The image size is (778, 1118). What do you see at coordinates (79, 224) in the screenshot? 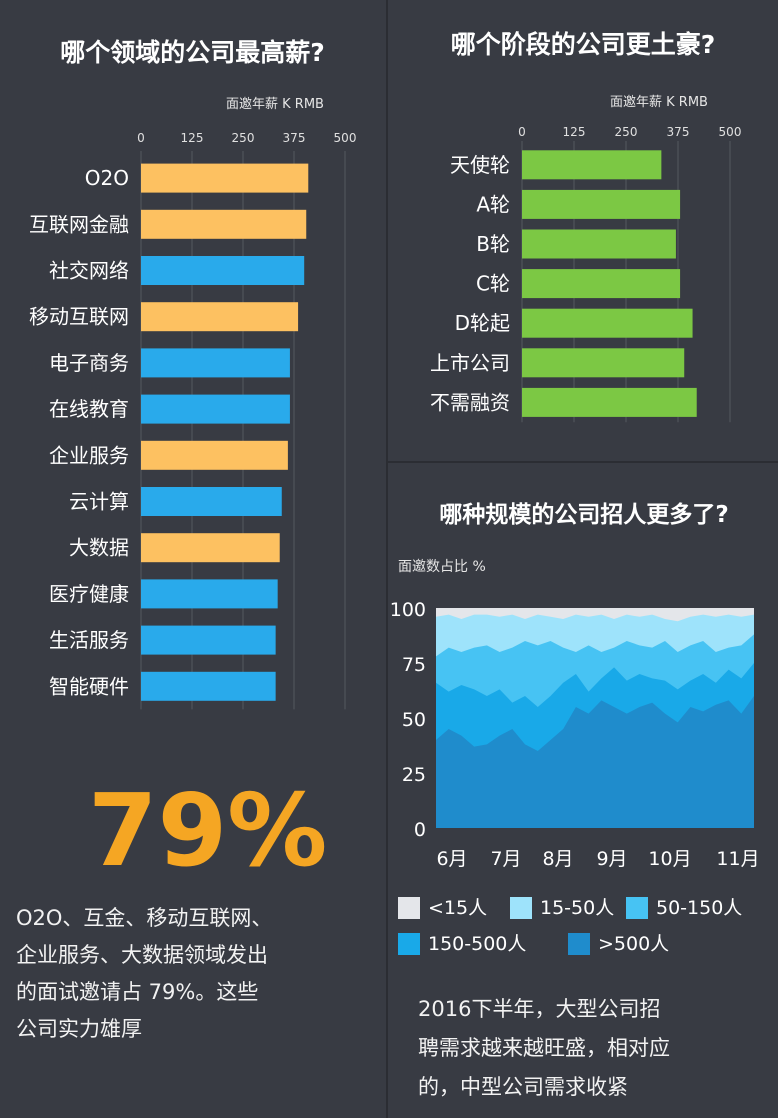
I see `category-label: 互联网金融` at bounding box center [79, 224].